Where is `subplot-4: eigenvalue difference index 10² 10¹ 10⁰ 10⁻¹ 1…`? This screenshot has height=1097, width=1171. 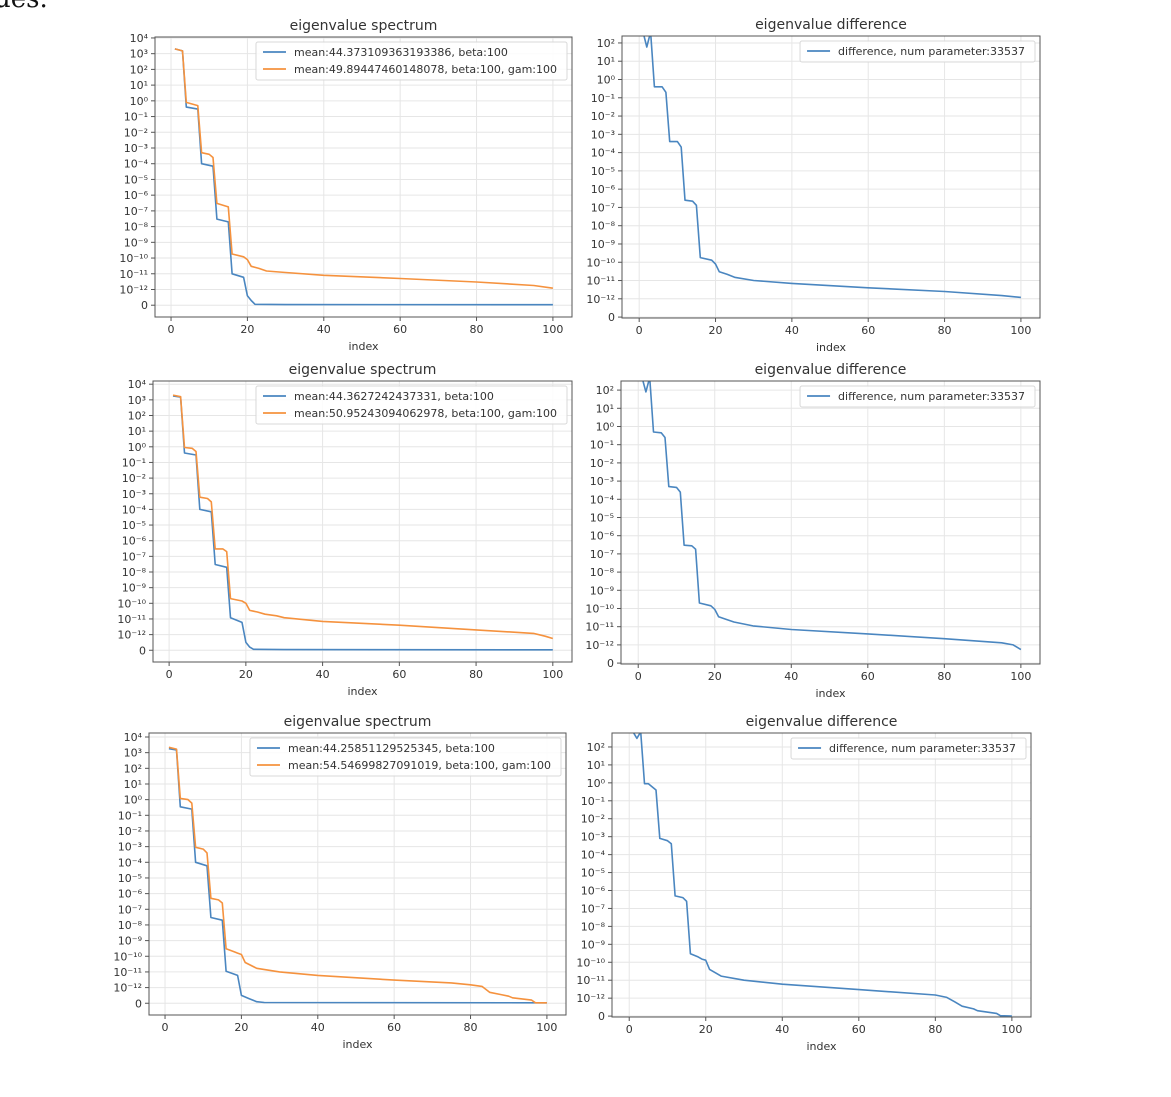 subplot-4: eigenvalue difference index 10² 10¹ 10⁰ 10⁻¹ 1… is located at coordinates (813, 531).